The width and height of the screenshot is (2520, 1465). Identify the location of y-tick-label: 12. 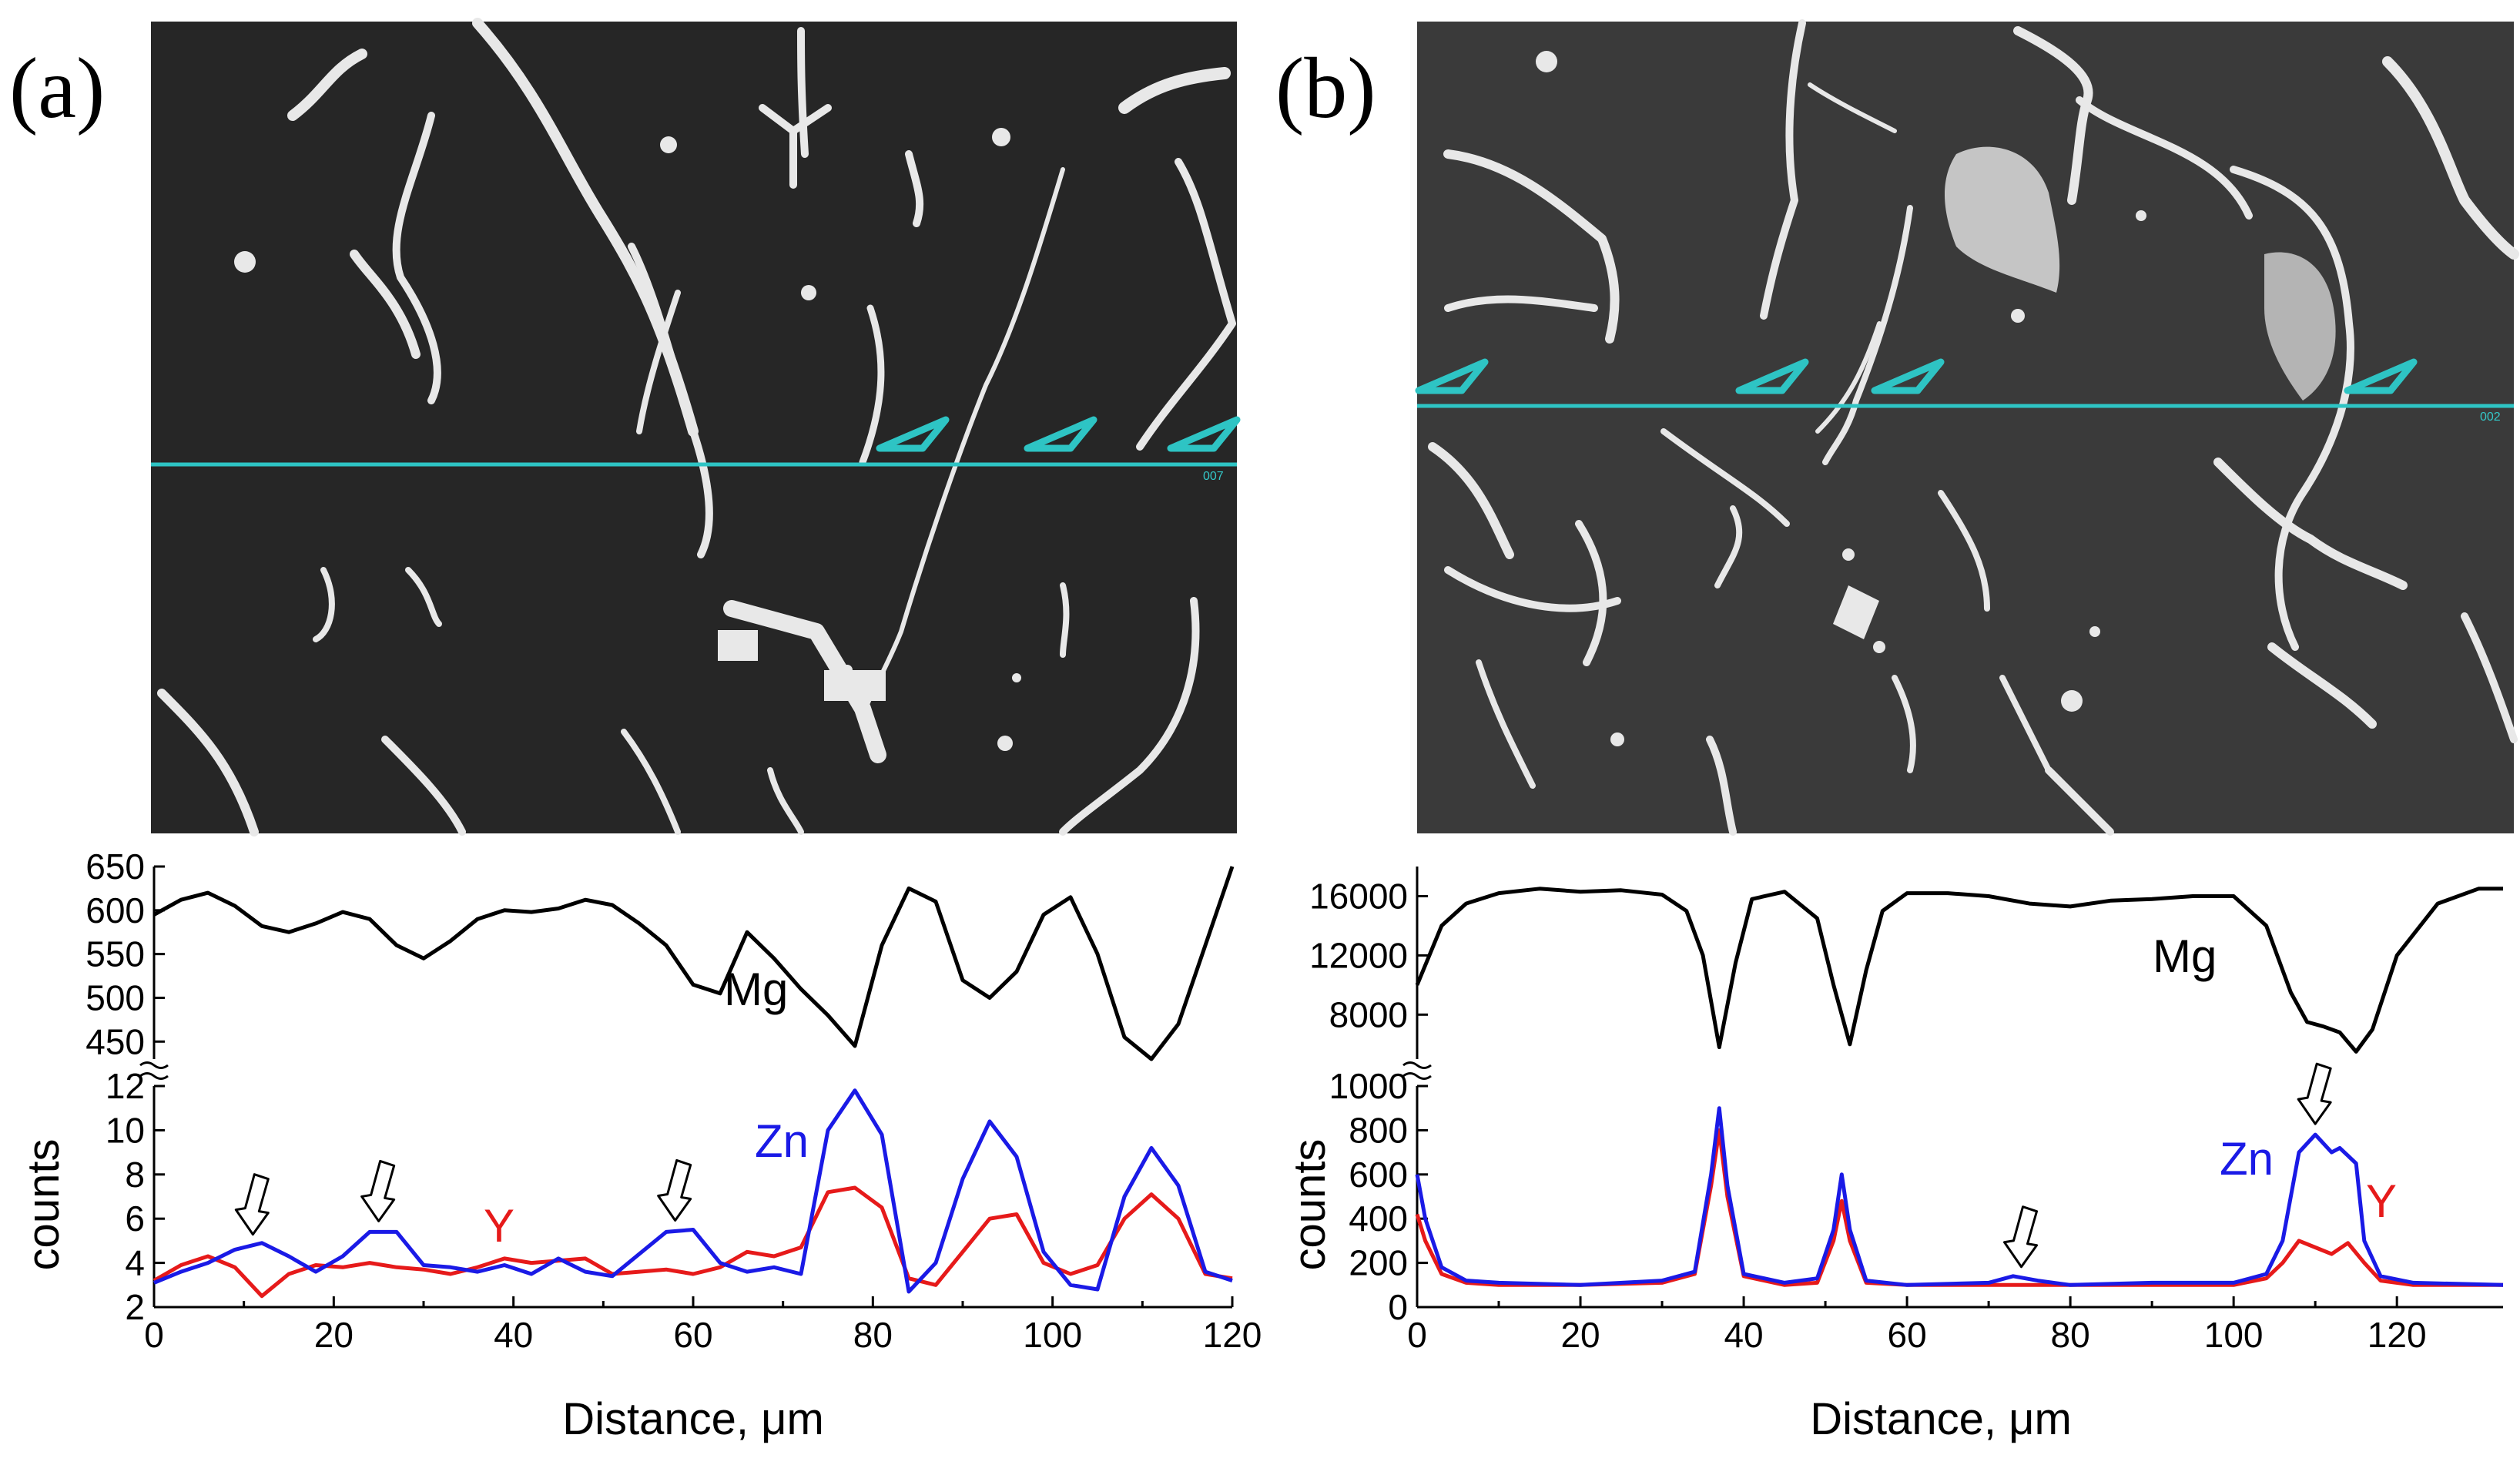
(126, 1086).